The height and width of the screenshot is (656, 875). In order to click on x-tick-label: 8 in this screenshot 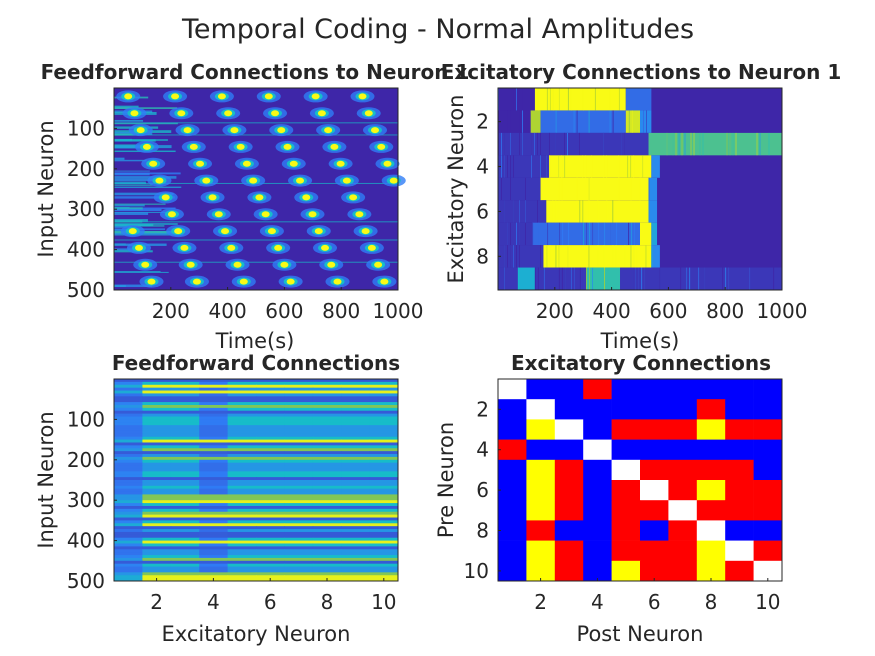, I will do `click(327, 602)`.